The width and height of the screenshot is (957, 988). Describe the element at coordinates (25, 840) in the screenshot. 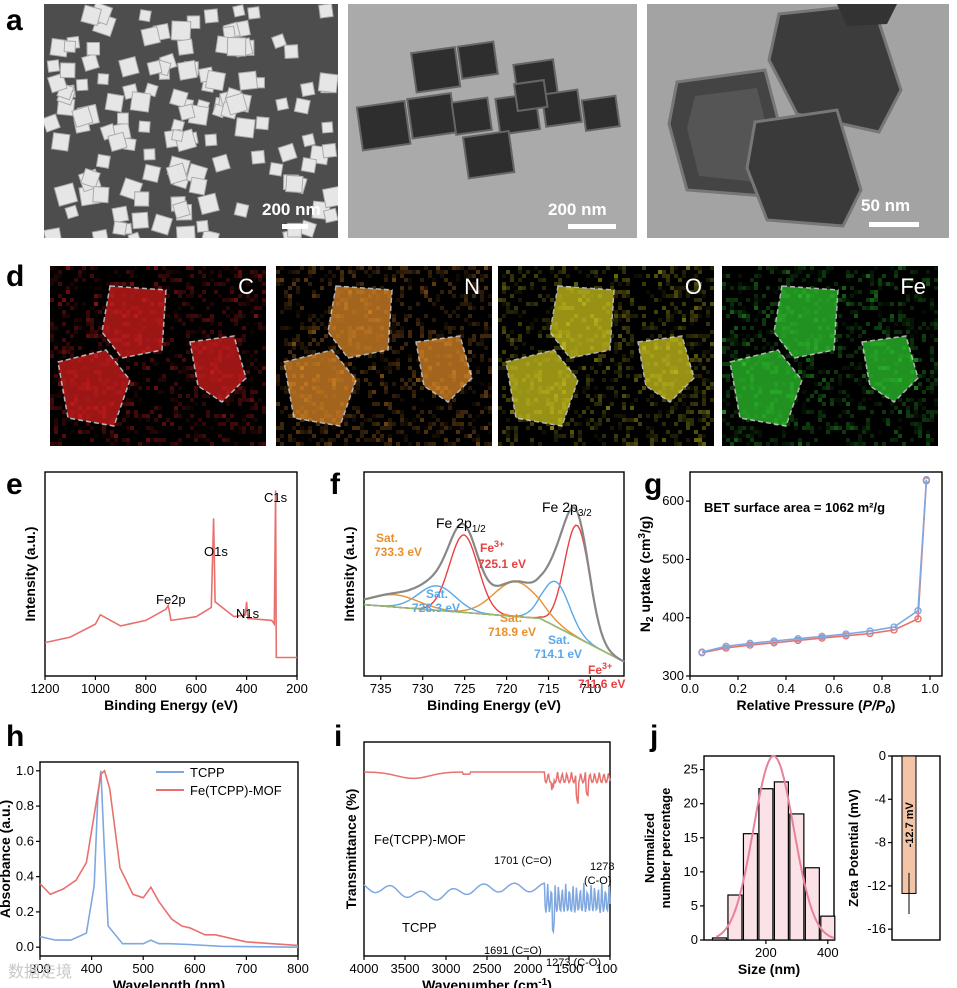

I see `y-tick-label: 0.6` at that location.